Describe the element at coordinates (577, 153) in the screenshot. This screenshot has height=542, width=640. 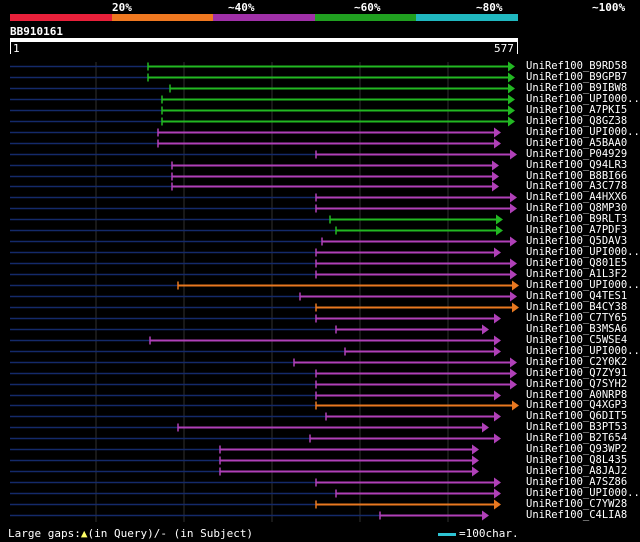
I see `hit-label: UniRef100_P04929` at that location.